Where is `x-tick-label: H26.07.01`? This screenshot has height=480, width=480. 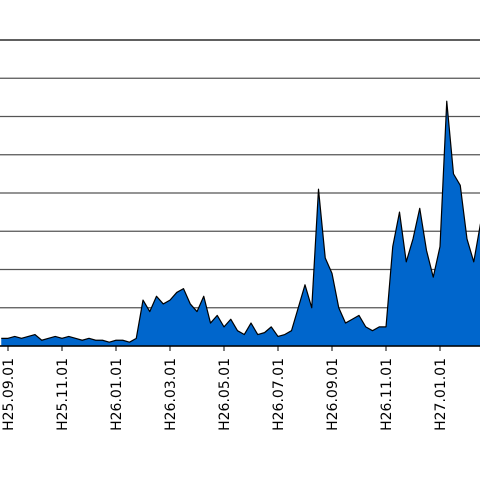 x-tick-label: H26.07.01 is located at coordinates (279, 394).